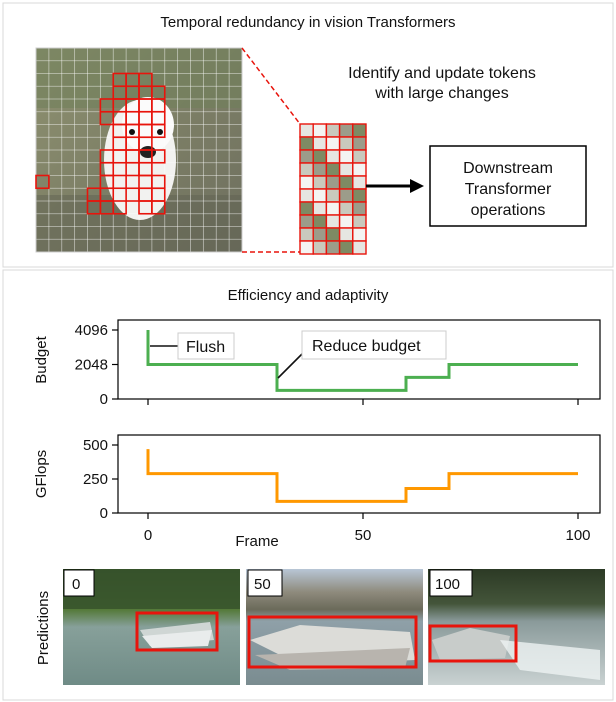  Describe the element at coordinates (442, 73) in the screenshot. I see `caption-line-1: Identify and update tokens` at that location.